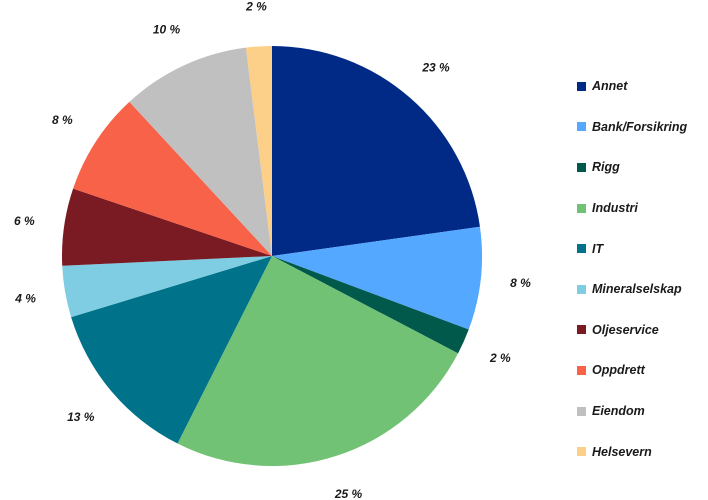 Image resolution: width=708 pixels, height=500 pixels. Describe the element at coordinates (642, 208) in the screenshot. I see `legend-item-industri: Industri` at that location.